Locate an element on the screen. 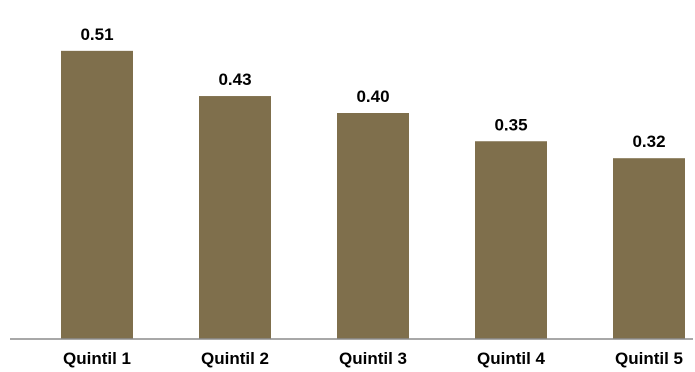  category-label-1: Quintil 1 is located at coordinates (97, 358).